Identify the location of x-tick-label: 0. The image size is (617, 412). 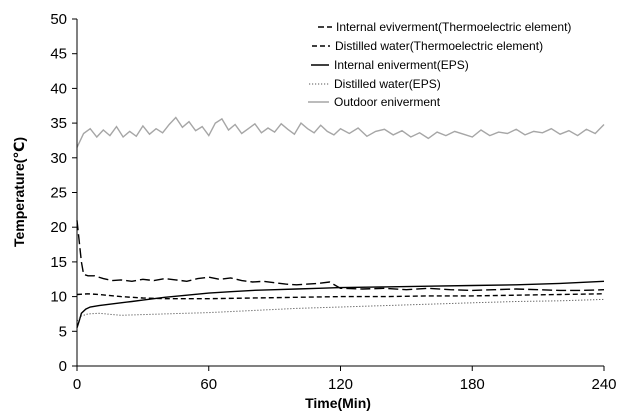
(77, 384).